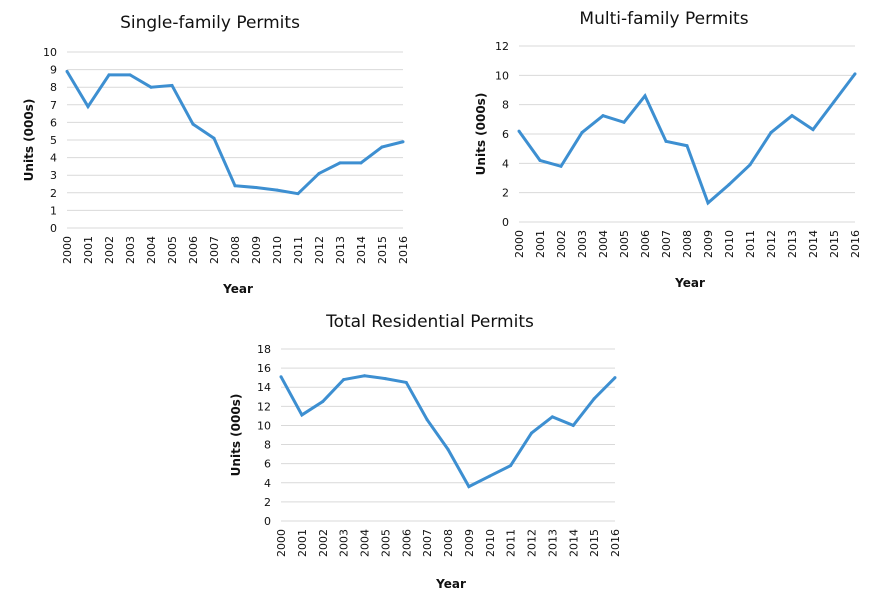  What do you see at coordinates (264, 387) in the screenshot?
I see `y-tick-label: 14` at bounding box center [264, 387].